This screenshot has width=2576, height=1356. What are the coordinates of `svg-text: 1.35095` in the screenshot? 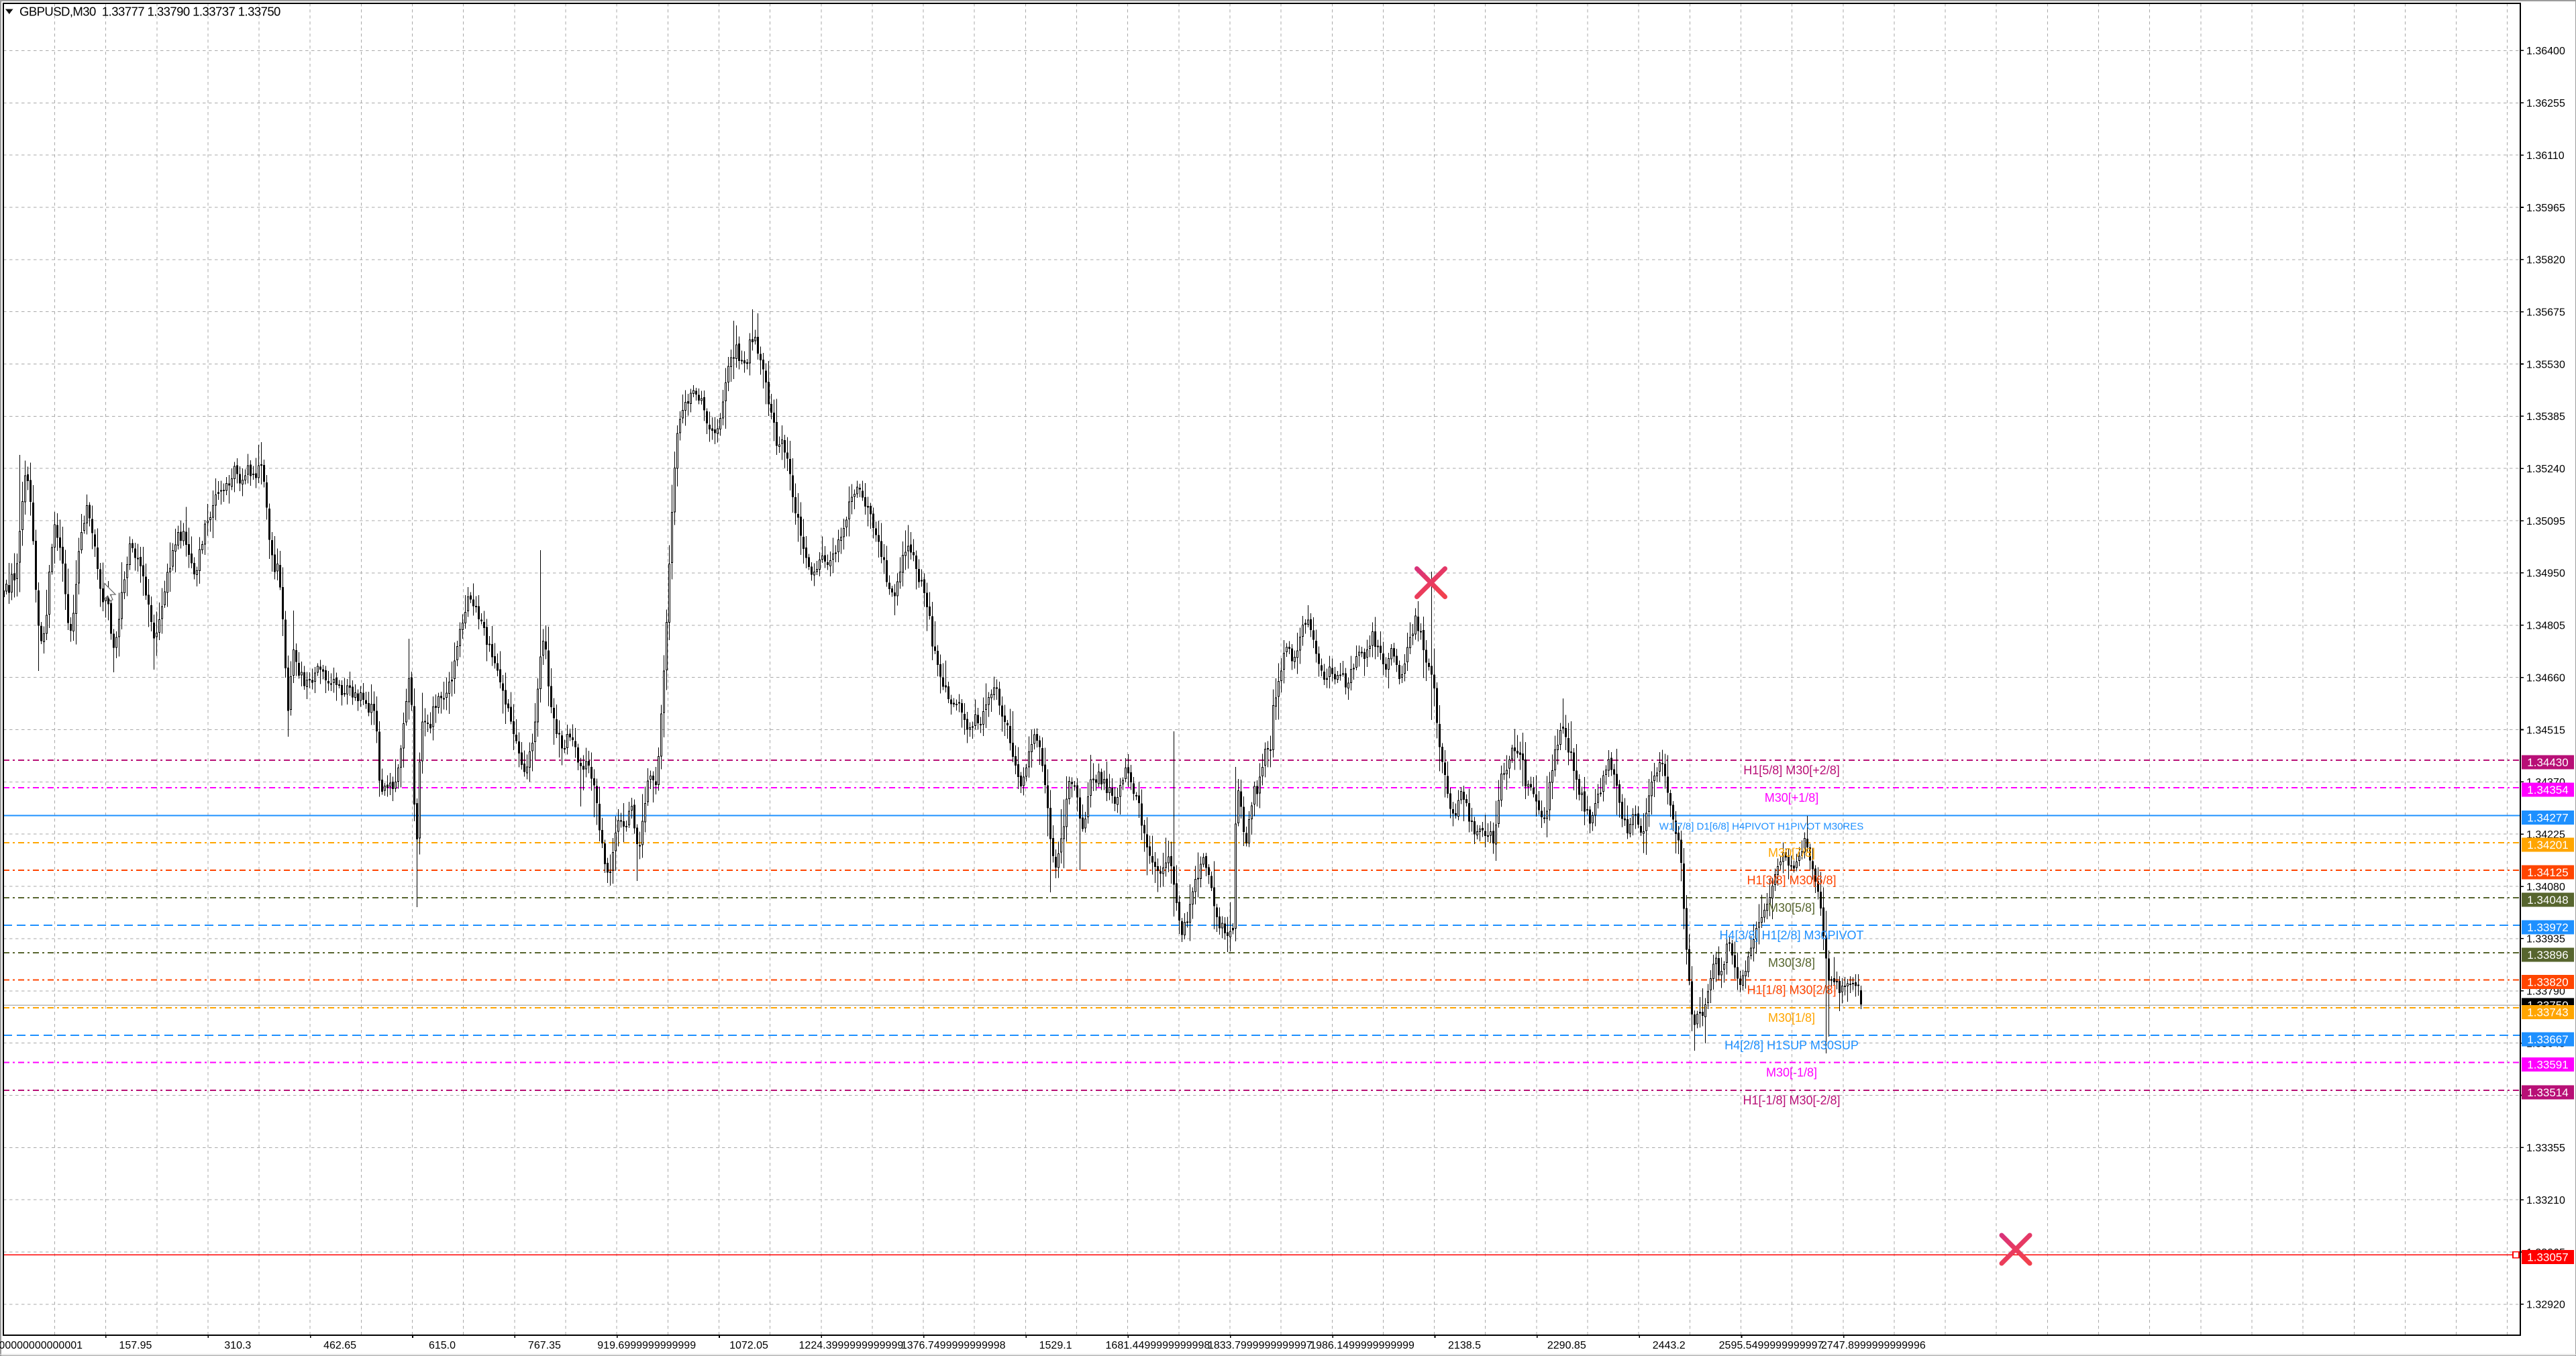 It's located at (2545, 521).